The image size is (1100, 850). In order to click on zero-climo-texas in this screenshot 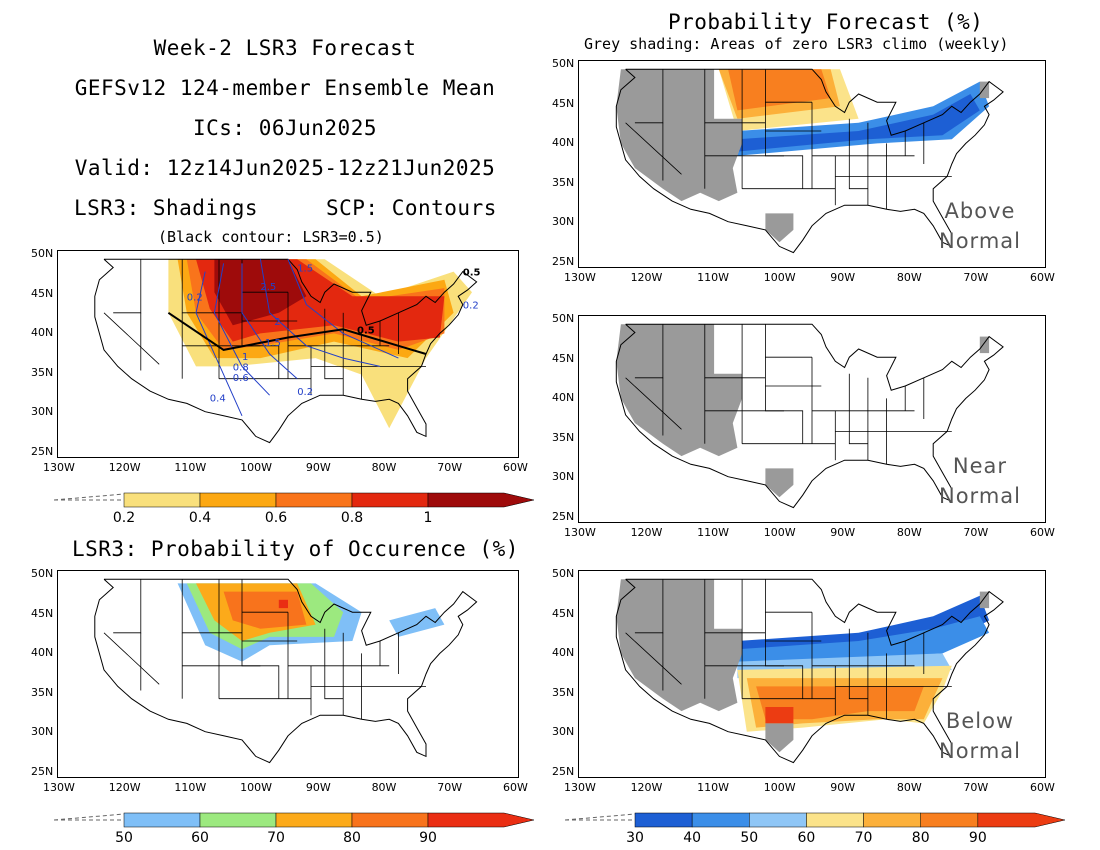, I will do `click(779, 228)`.